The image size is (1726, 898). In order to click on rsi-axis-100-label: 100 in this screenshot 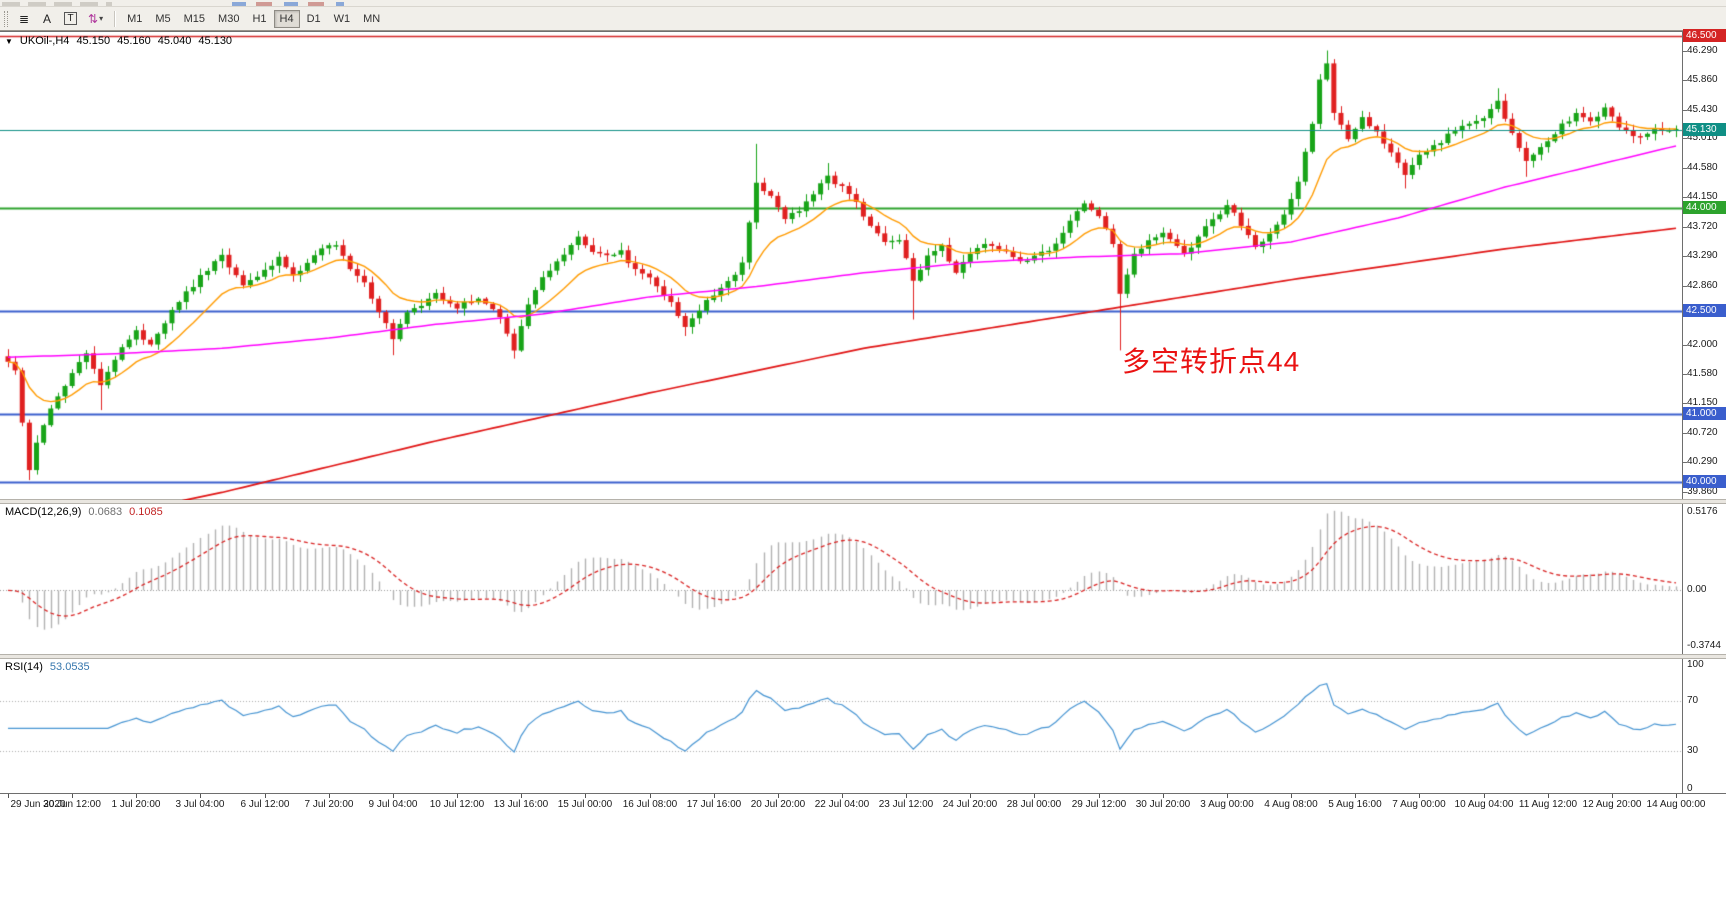, I will do `click(1695, 664)`.